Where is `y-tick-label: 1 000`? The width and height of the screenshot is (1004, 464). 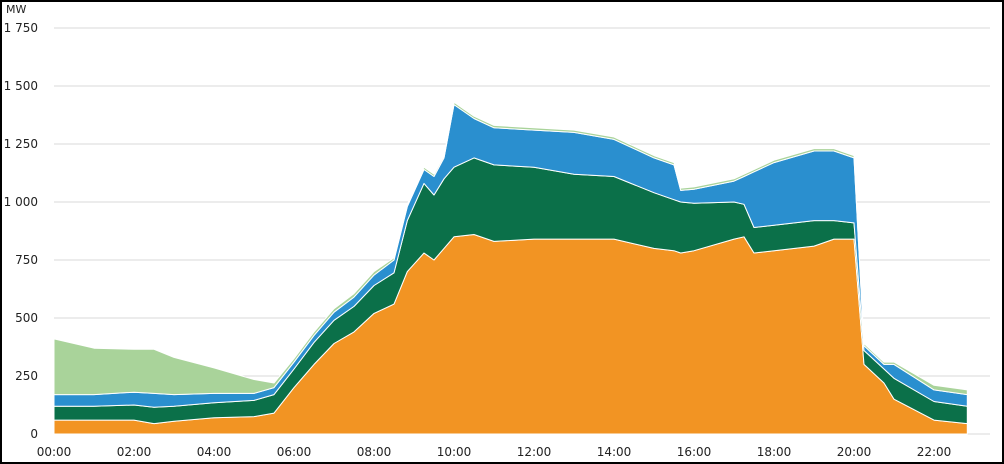 y-tick-label: 1 000 is located at coordinates (21, 202).